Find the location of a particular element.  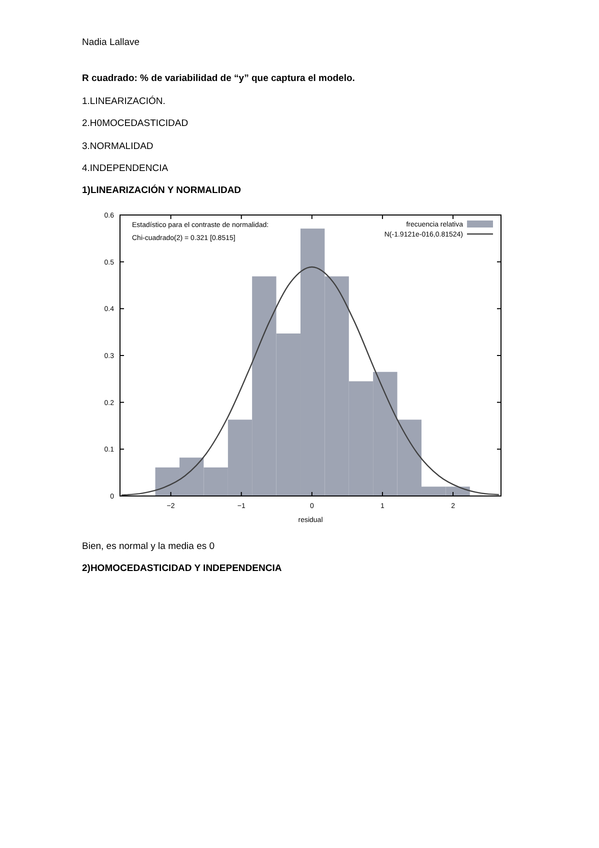

text: R cuadrado: % de variabilidad de “y” que captura el modelo. is located at coordinates (218, 78).